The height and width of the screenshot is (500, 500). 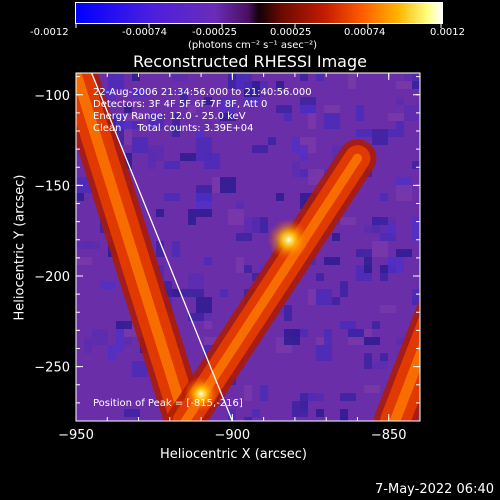 What do you see at coordinates (258, 25) in the screenshot?
I see `colorbar-ticks` at bounding box center [258, 25].